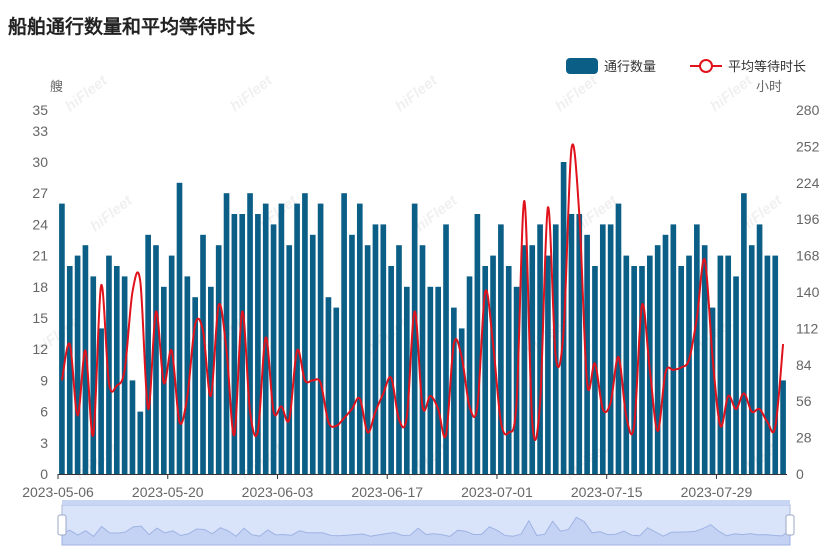  I want to click on legend-bar-swatch, so click(582, 65).